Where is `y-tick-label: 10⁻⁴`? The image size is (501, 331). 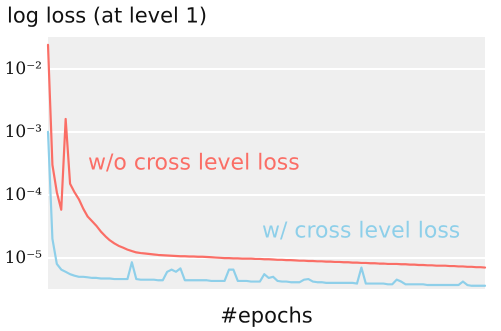
y-tick-label: 10⁻⁴ is located at coordinates (23, 194).